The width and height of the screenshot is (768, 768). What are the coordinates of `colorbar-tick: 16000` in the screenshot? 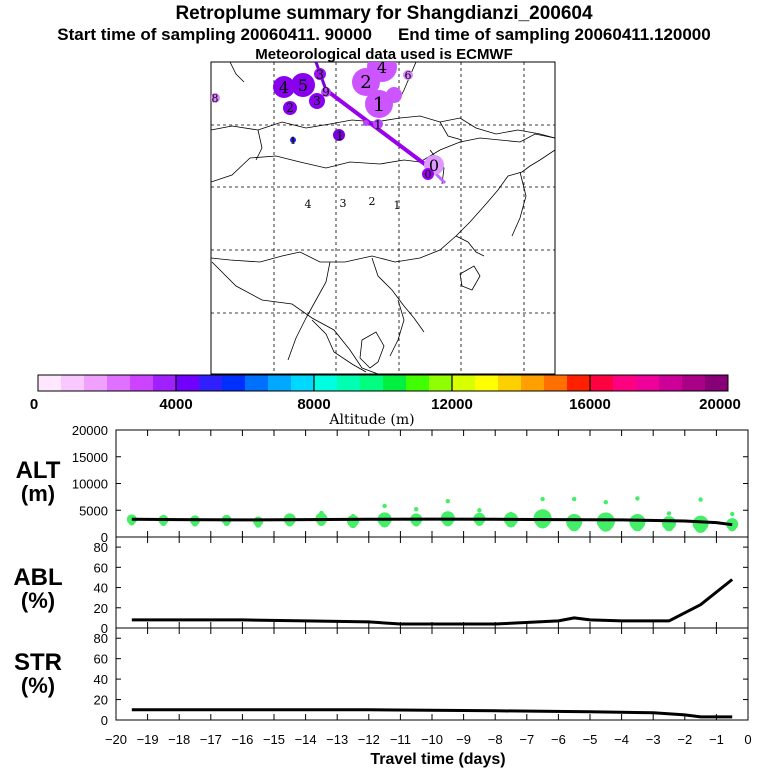 It's located at (590, 404).